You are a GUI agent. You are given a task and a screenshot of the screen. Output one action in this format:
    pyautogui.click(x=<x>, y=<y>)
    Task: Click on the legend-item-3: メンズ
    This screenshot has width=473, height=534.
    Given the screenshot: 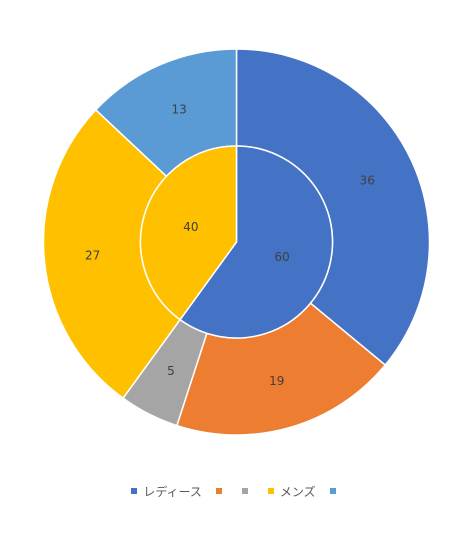 What is the action you would take?
    pyautogui.click(x=291, y=491)
    